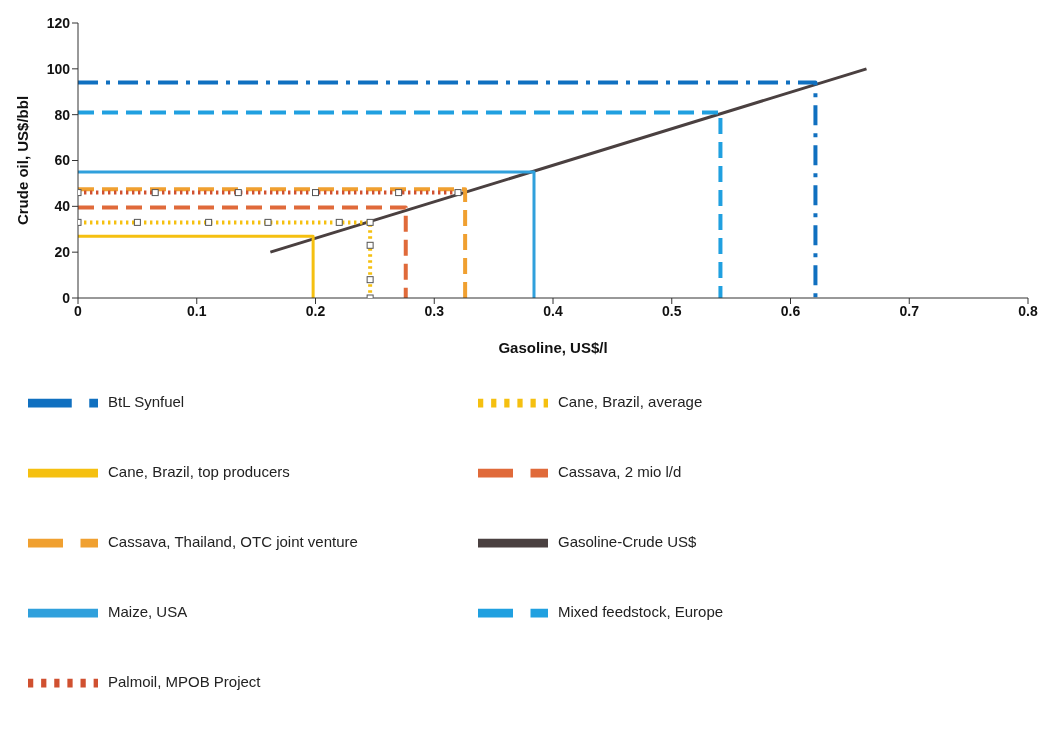 The height and width of the screenshot is (740, 1056). What do you see at coordinates (62, 160) in the screenshot?
I see `y-tick-label: 60` at bounding box center [62, 160].